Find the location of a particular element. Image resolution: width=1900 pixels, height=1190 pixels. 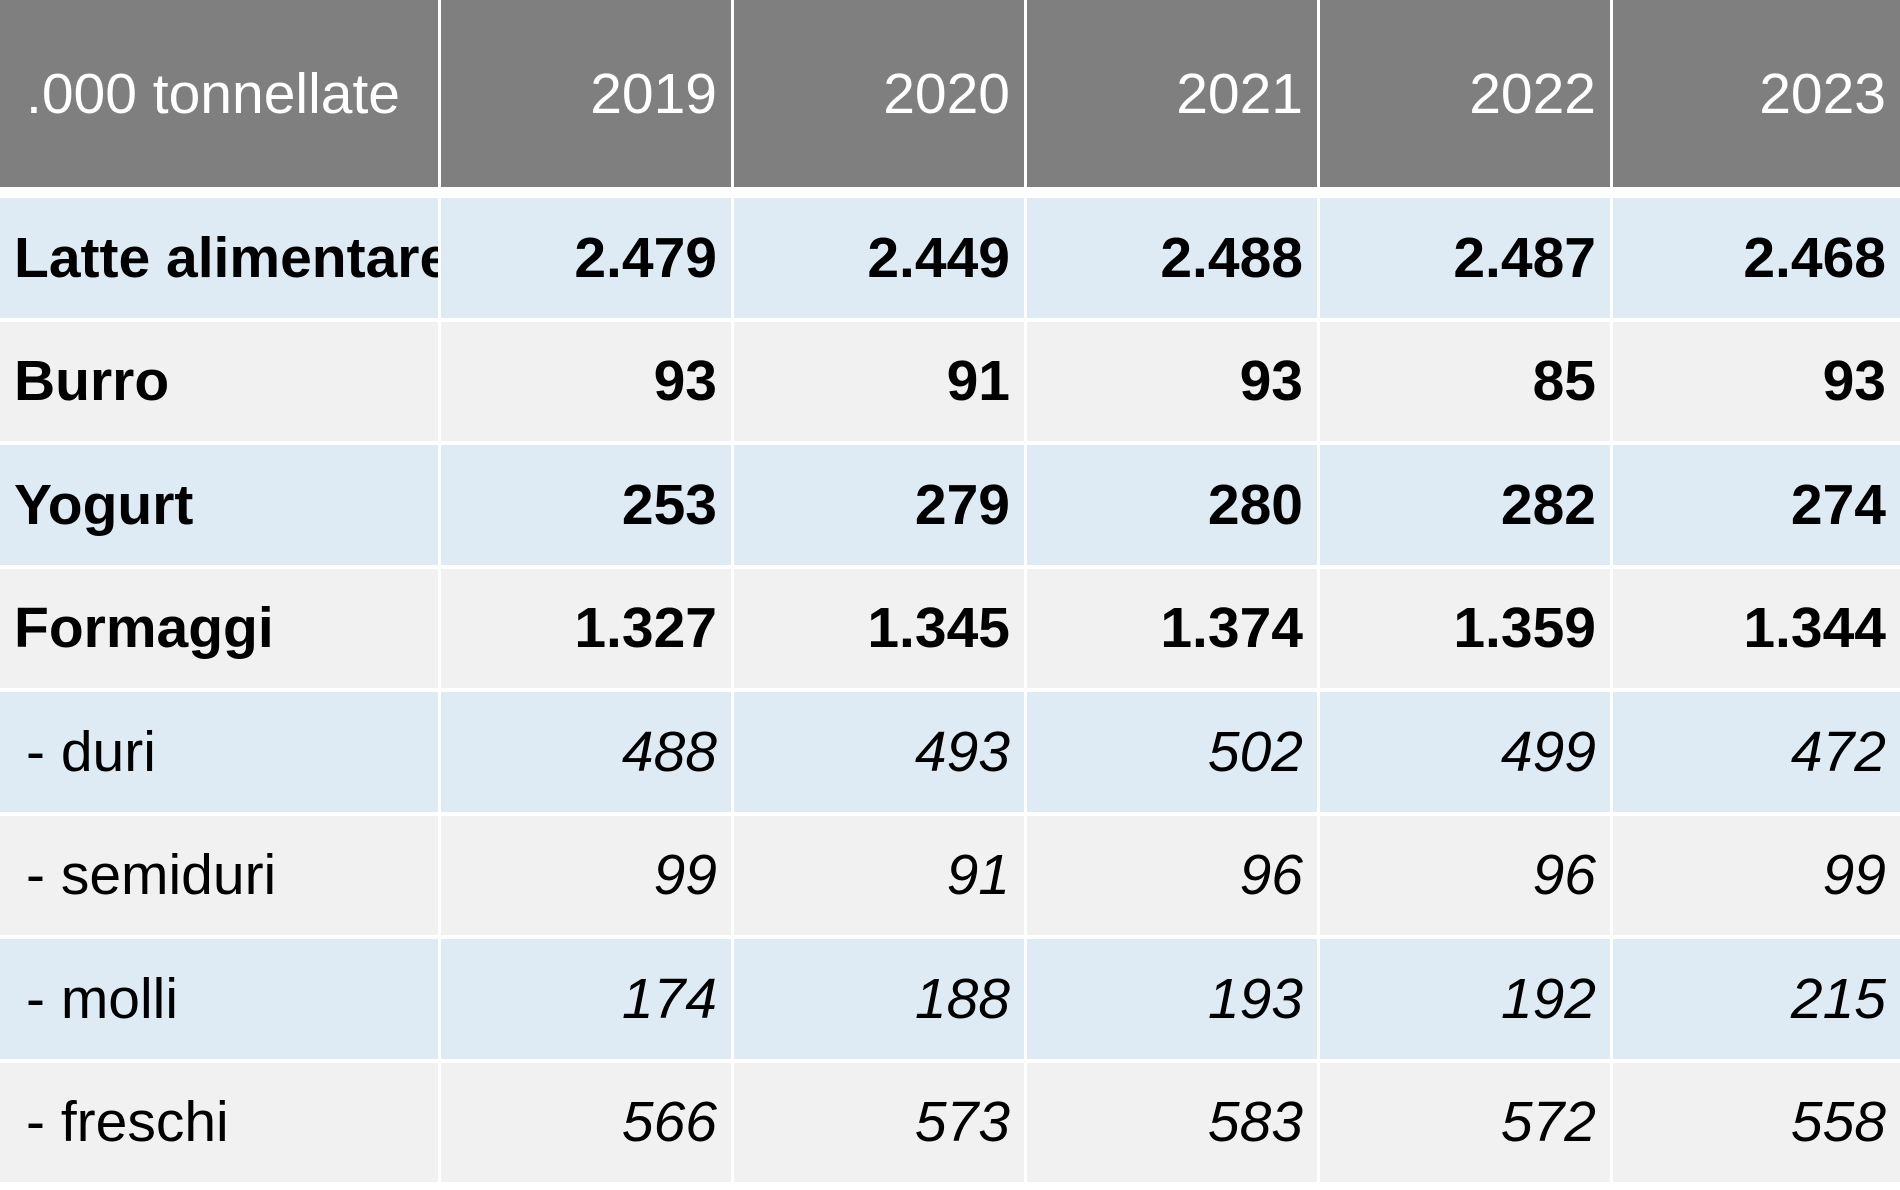

table-cell: 1.344 is located at coordinates (1756, 630).